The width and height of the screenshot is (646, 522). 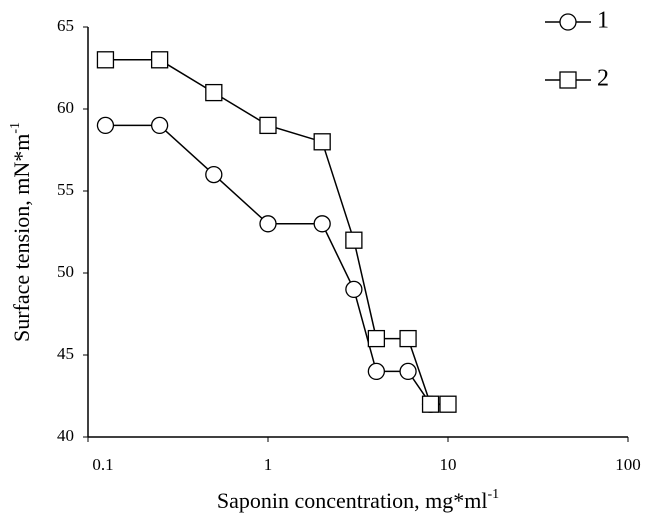 What do you see at coordinates (603, 79) in the screenshot?
I see `legend-label: 2` at bounding box center [603, 79].